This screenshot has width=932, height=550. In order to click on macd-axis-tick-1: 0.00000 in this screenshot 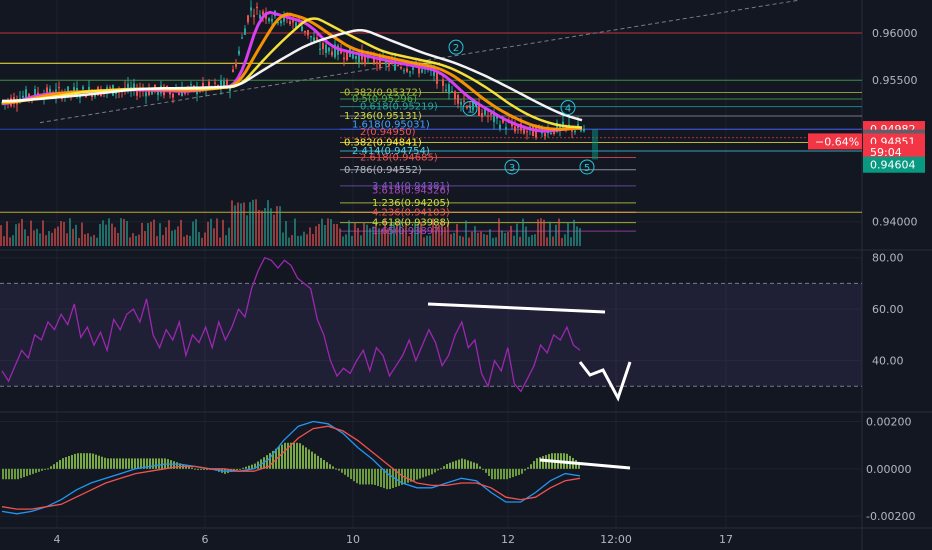, I will do `click(889, 469)`.